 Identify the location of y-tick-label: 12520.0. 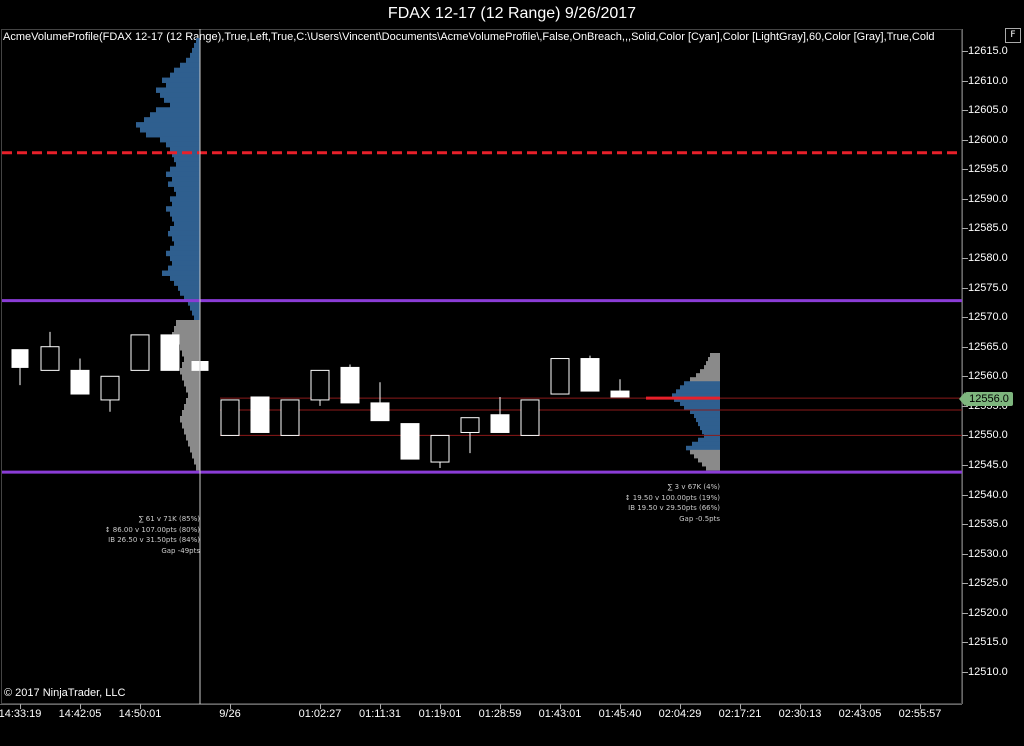
(988, 612).